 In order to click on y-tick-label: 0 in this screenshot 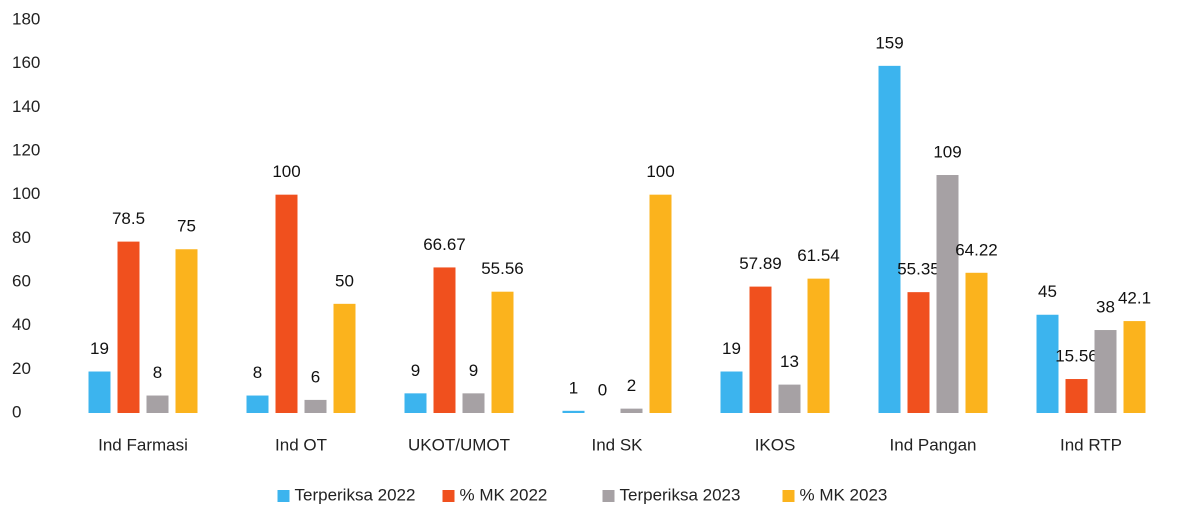, I will do `click(16, 411)`.